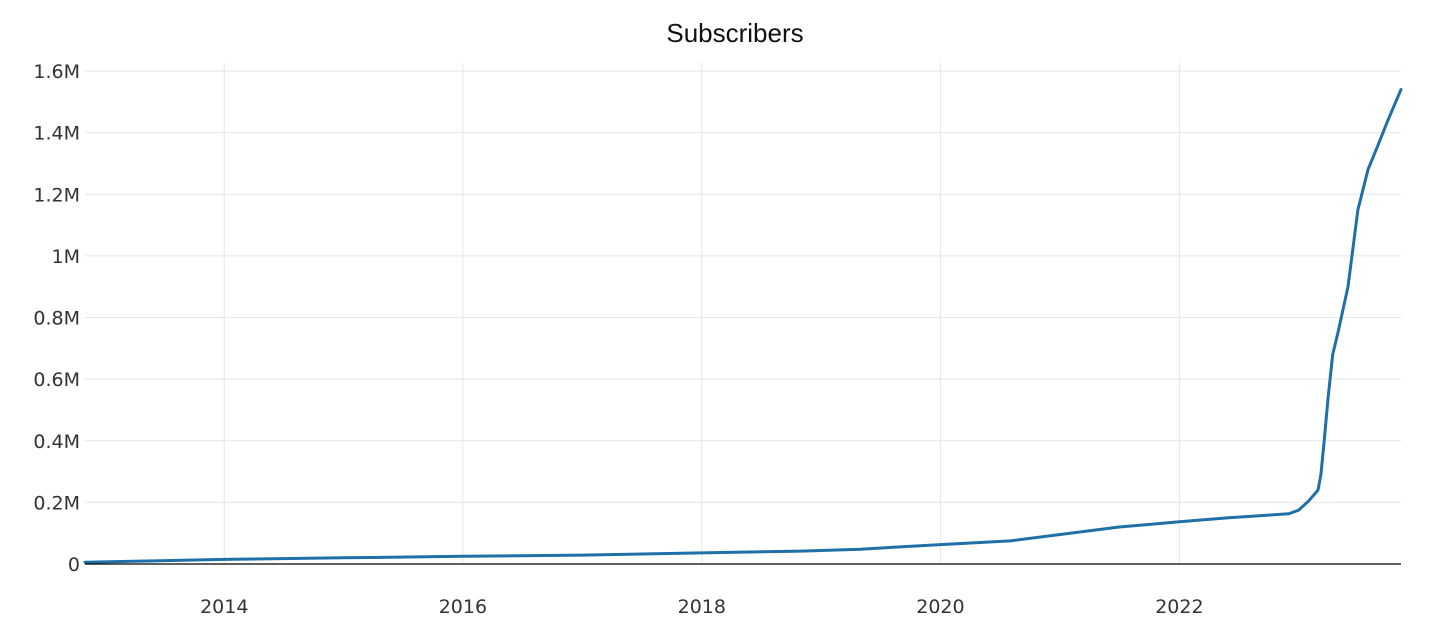 This screenshot has width=1456, height=619. I want to click on chart-title: Subscribers, so click(734, 33).